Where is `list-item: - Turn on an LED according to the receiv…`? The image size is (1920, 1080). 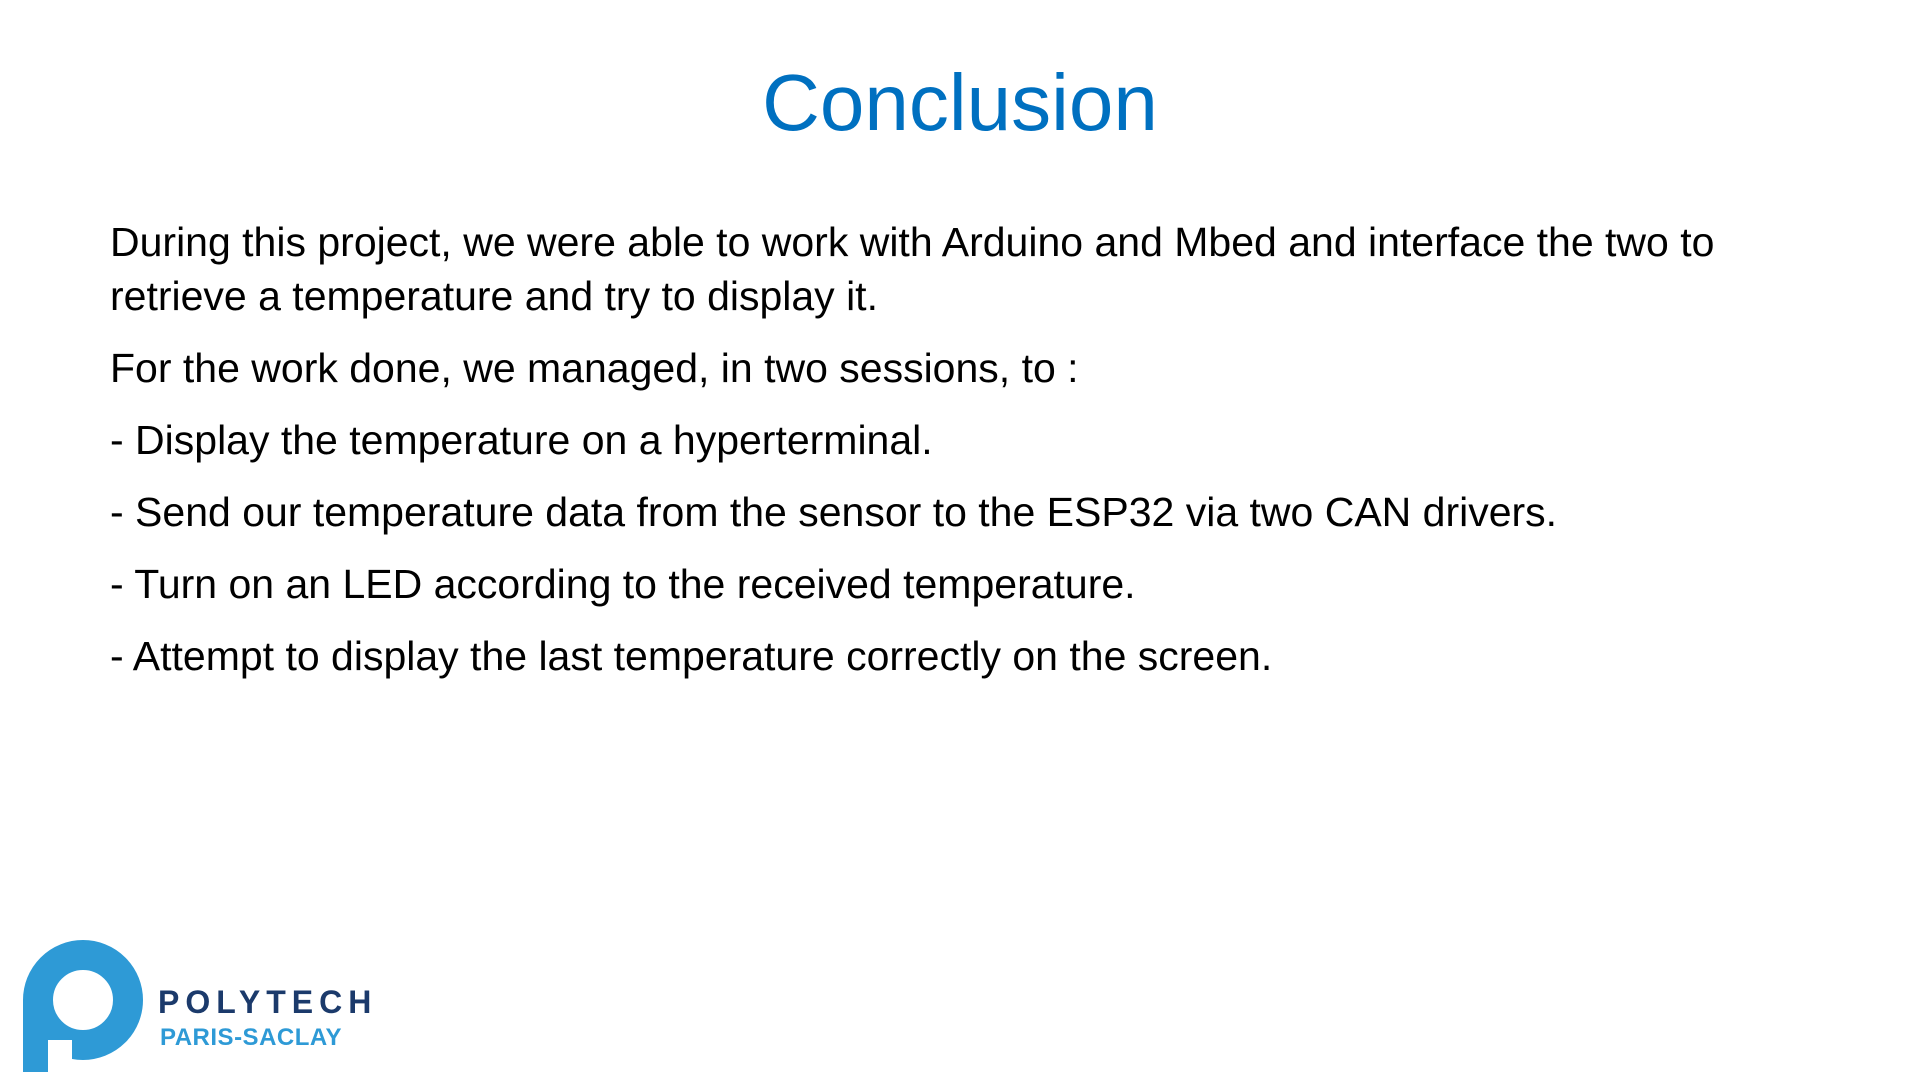
list-item: - Turn on an LED according to the receiv… is located at coordinates (623, 584).